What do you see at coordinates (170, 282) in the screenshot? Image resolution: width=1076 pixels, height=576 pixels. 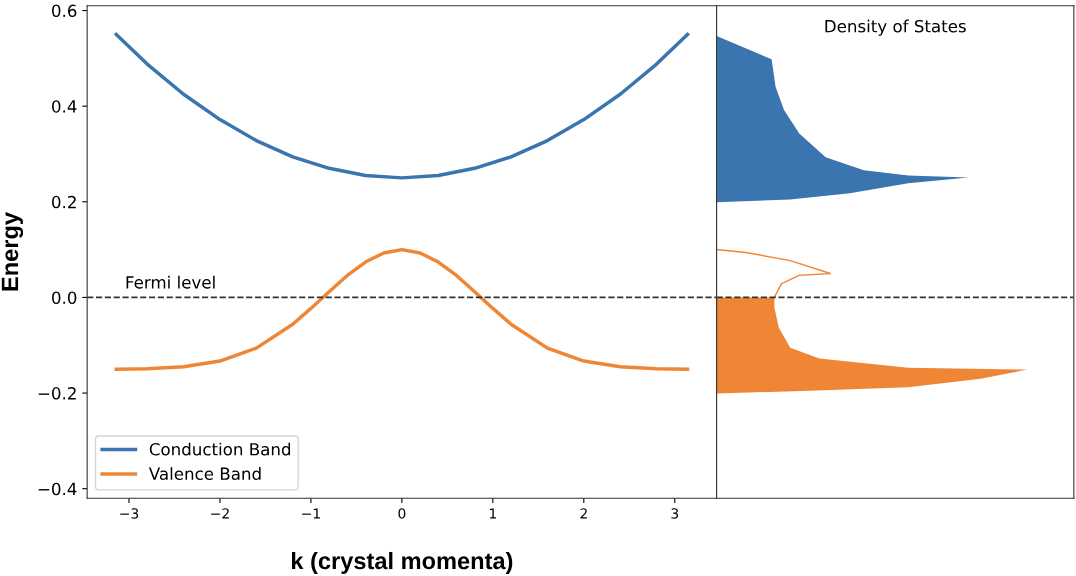 I see `ref-line-label: Fermi level` at bounding box center [170, 282].